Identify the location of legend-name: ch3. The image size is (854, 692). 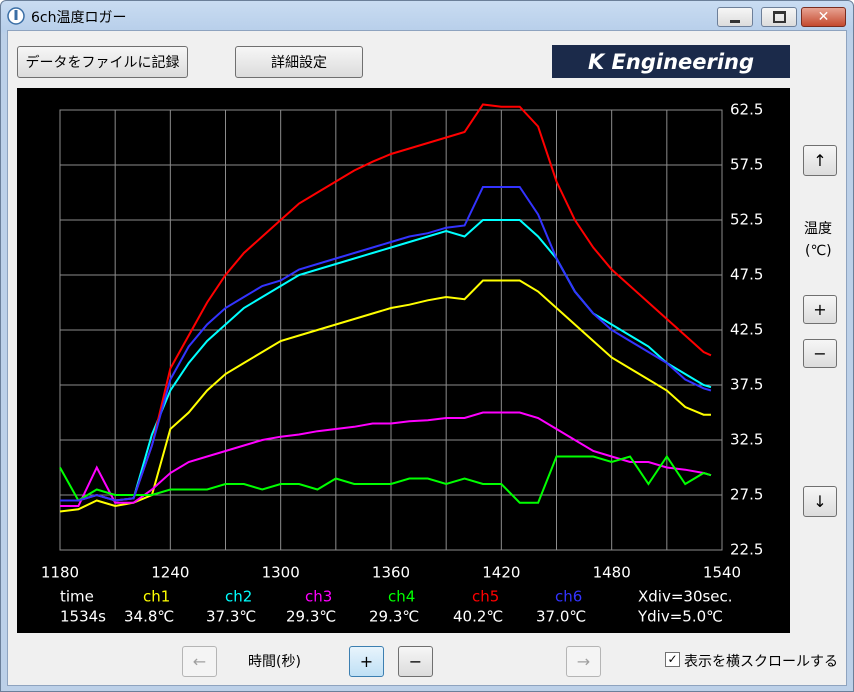
(318, 597).